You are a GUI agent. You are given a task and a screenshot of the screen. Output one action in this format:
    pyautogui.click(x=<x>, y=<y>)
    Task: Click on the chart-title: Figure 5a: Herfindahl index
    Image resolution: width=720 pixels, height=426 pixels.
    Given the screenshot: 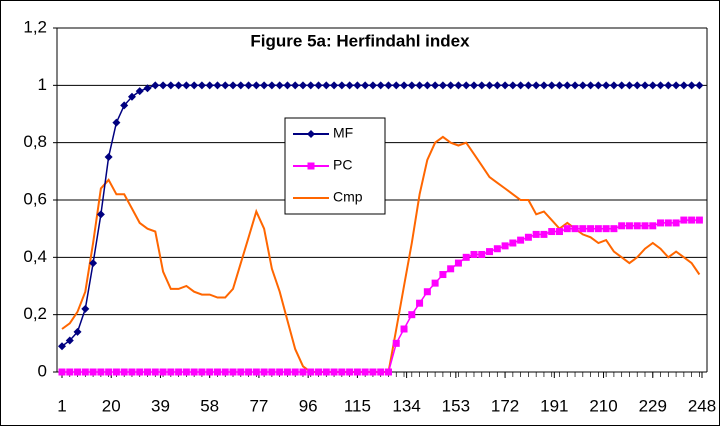 What is the action you would take?
    pyautogui.click(x=360, y=40)
    